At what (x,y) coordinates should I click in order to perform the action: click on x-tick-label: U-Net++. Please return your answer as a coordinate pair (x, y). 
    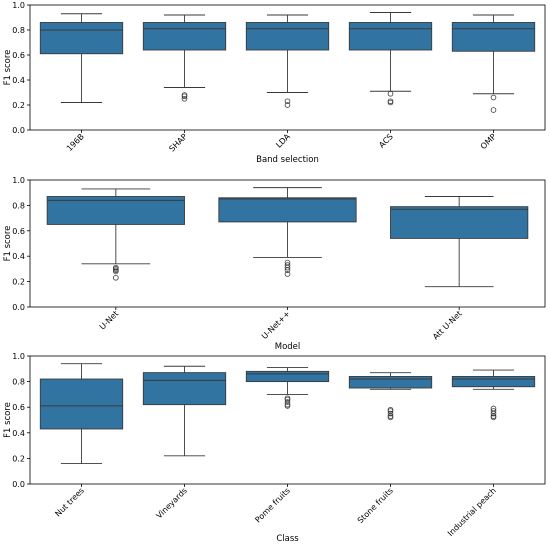
    Looking at the image, I should click on (276, 325).